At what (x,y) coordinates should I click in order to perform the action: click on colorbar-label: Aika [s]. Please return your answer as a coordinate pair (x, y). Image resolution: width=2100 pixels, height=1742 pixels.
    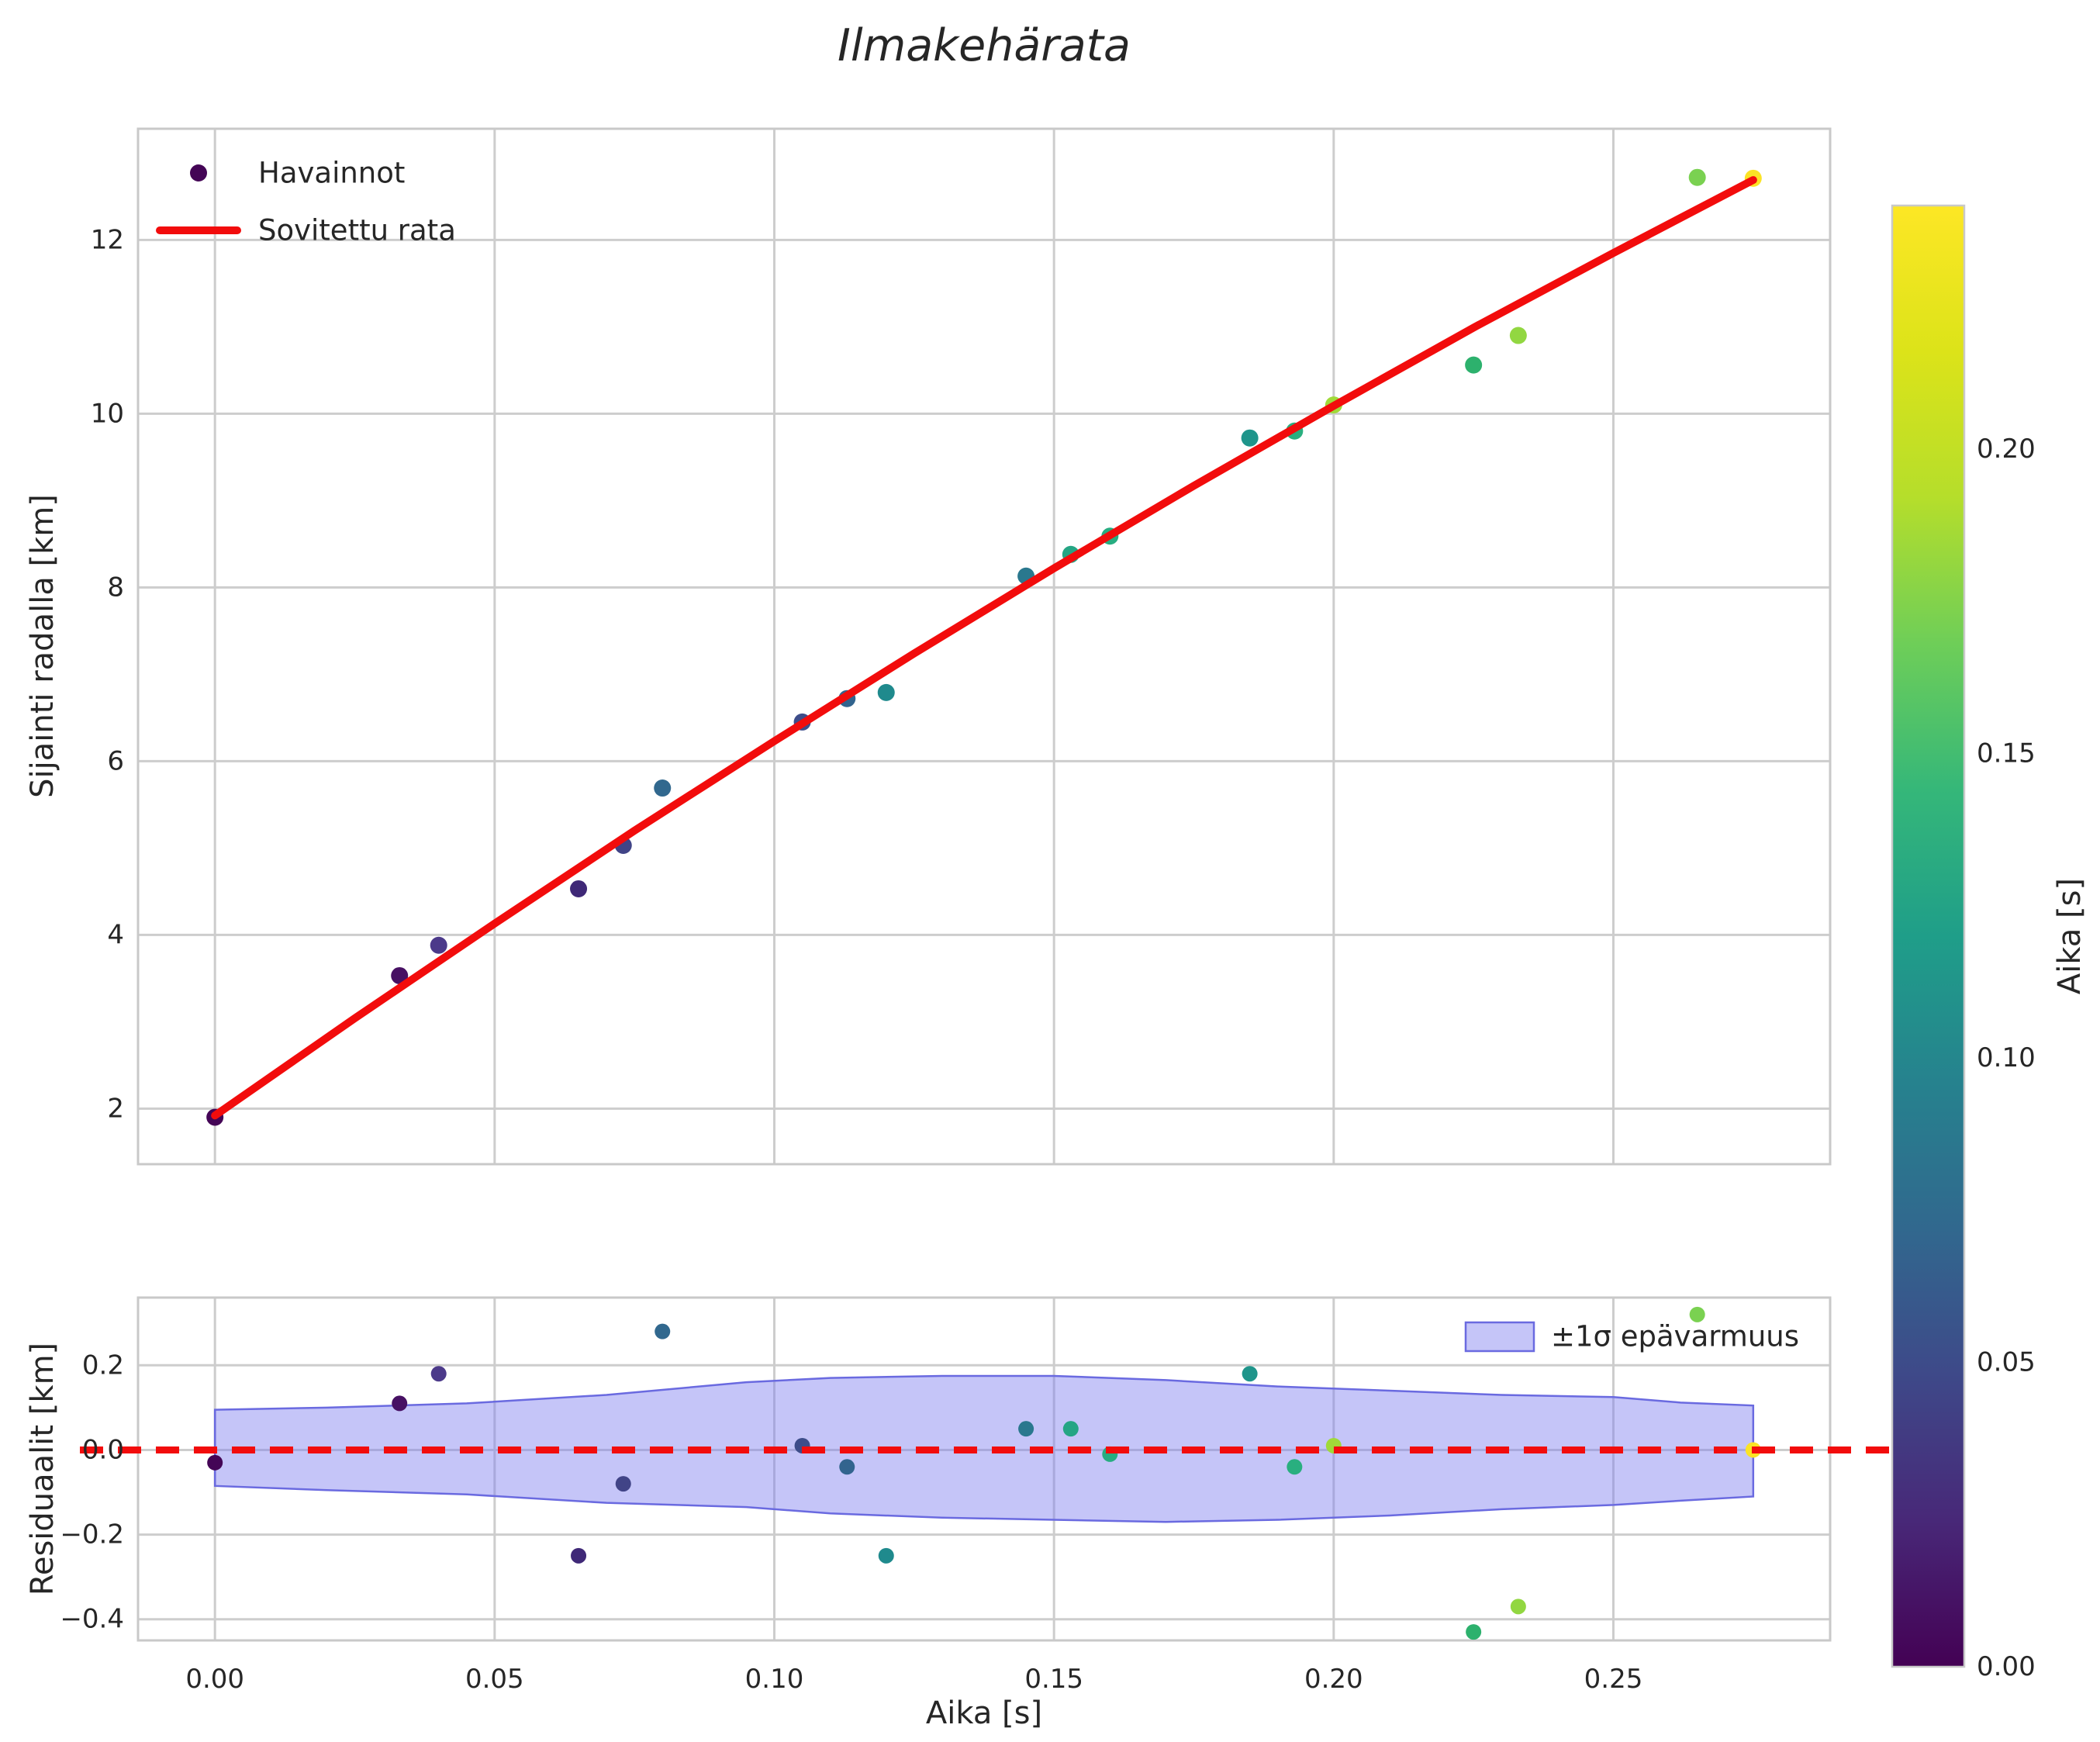
    Looking at the image, I should click on (2070, 936).